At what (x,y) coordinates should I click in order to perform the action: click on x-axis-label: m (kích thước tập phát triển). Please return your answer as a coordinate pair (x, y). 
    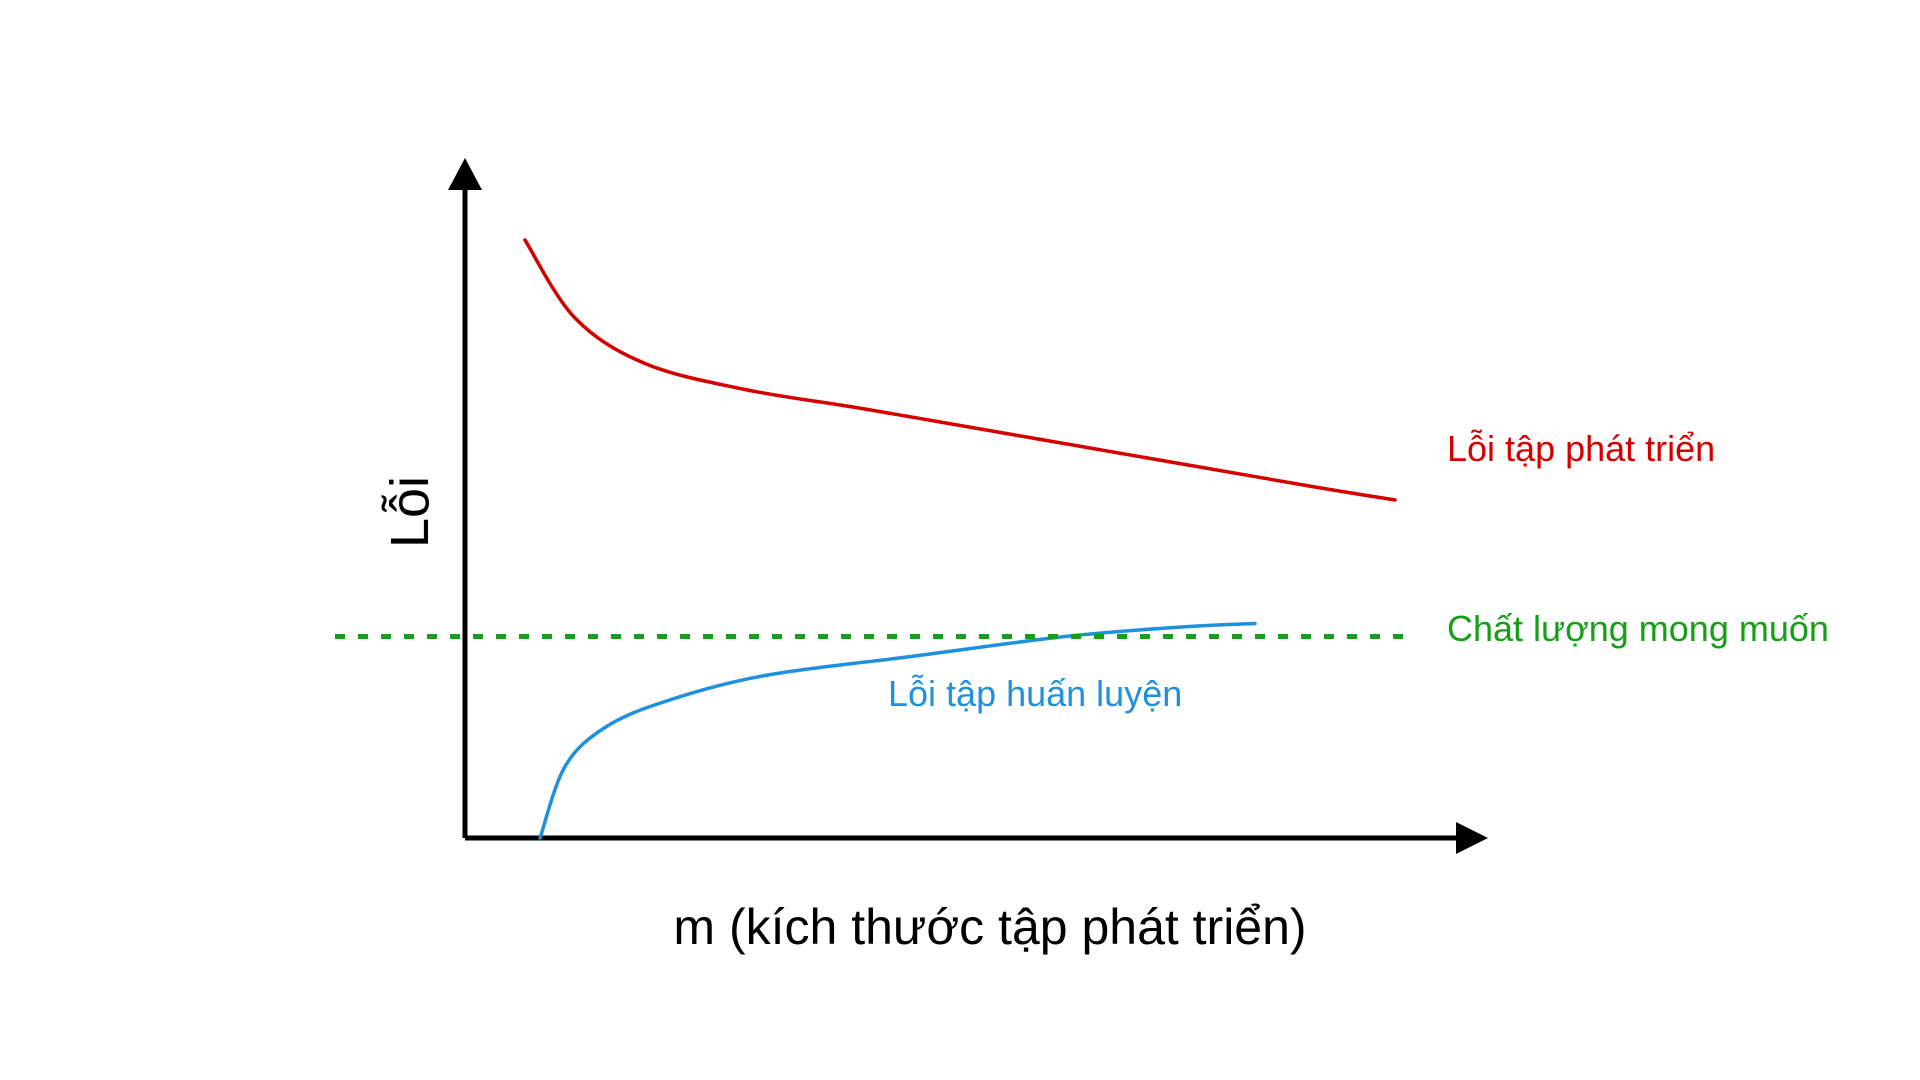
    Looking at the image, I should click on (990, 927).